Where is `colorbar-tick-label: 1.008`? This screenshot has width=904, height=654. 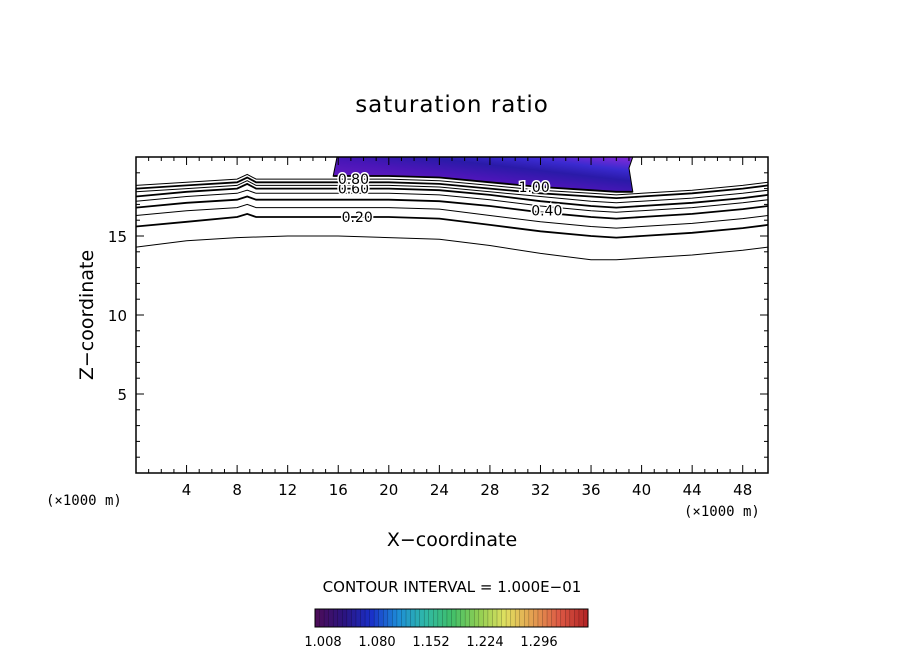
colorbar-tick-label: 1.008 is located at coordinates (322, 642).